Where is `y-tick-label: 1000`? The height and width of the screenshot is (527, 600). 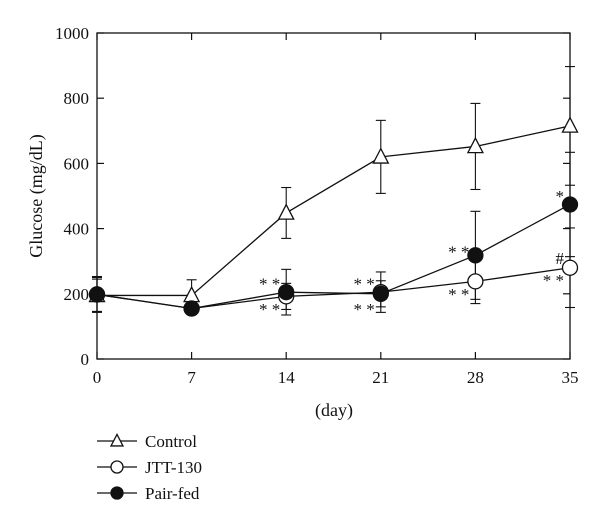
y-tick-label: 1000 is located at coordinates (72, 33).